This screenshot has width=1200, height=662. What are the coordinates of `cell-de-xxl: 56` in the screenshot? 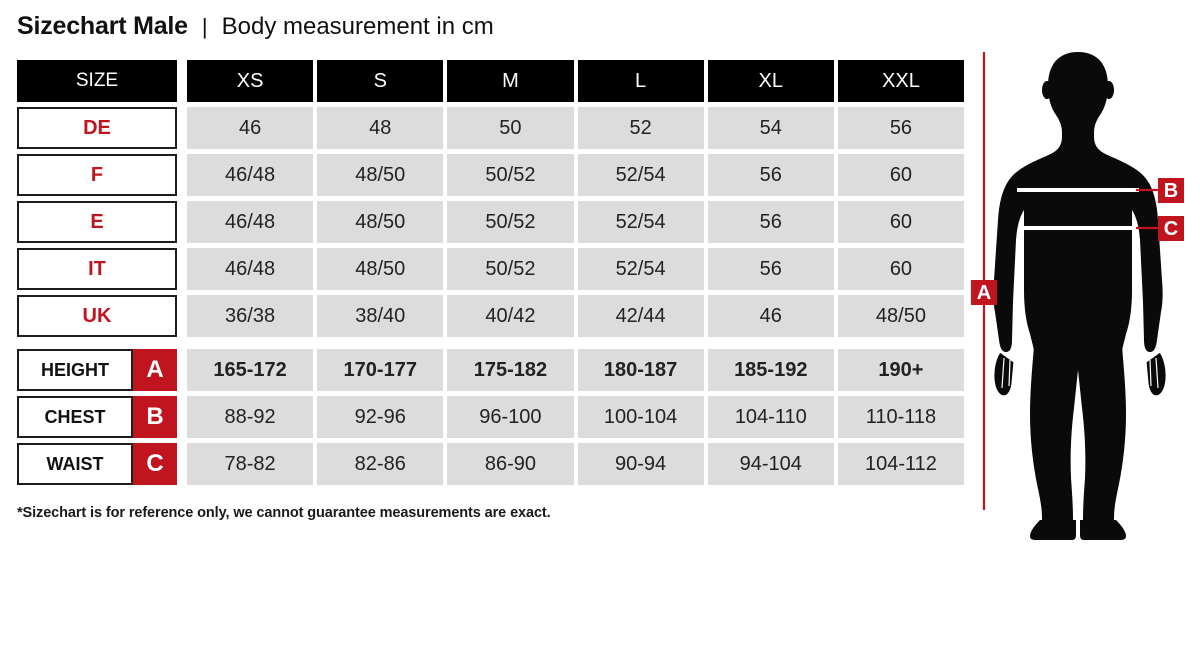 It's located at (901, 128).